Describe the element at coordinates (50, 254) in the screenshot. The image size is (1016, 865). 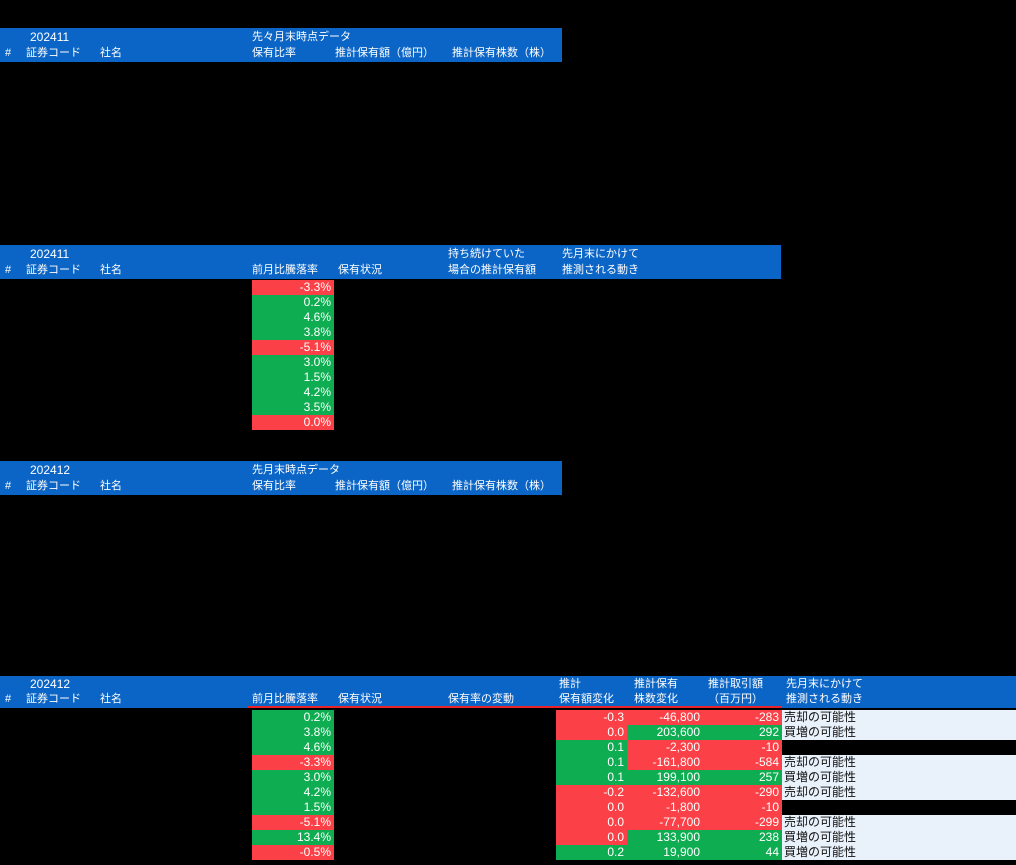
I see `period-label-2: 202411` at that location.